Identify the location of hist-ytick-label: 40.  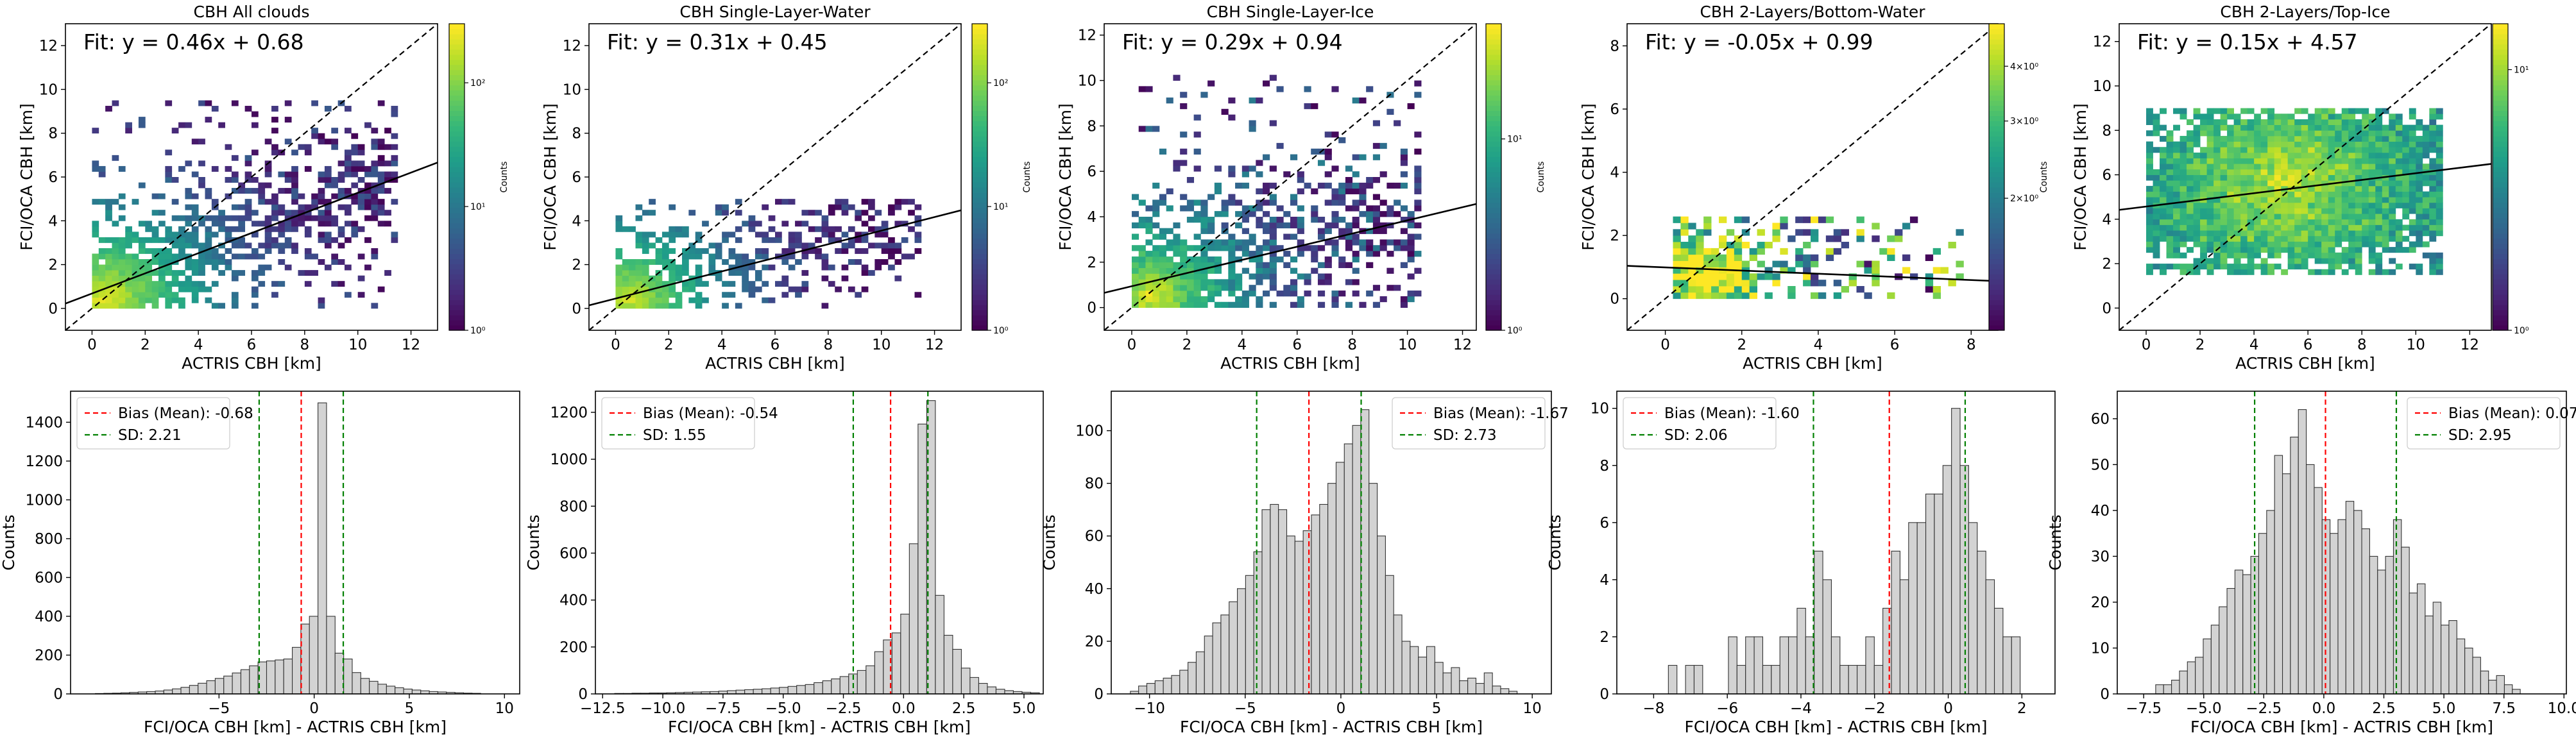
(2100, 511).